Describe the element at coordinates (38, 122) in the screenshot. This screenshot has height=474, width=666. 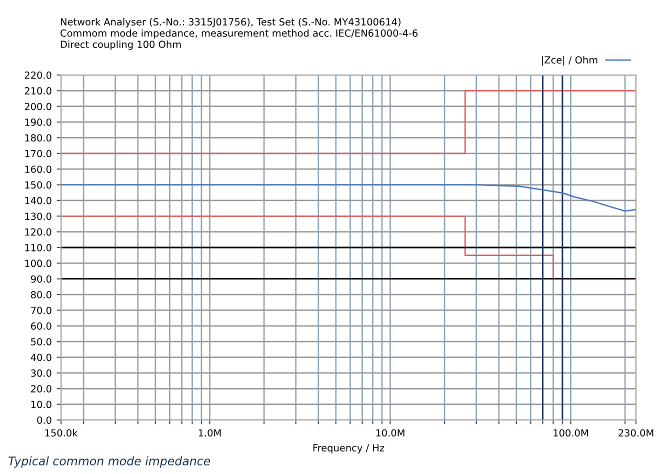
I see `y-tick-label: 190.0` at that location.